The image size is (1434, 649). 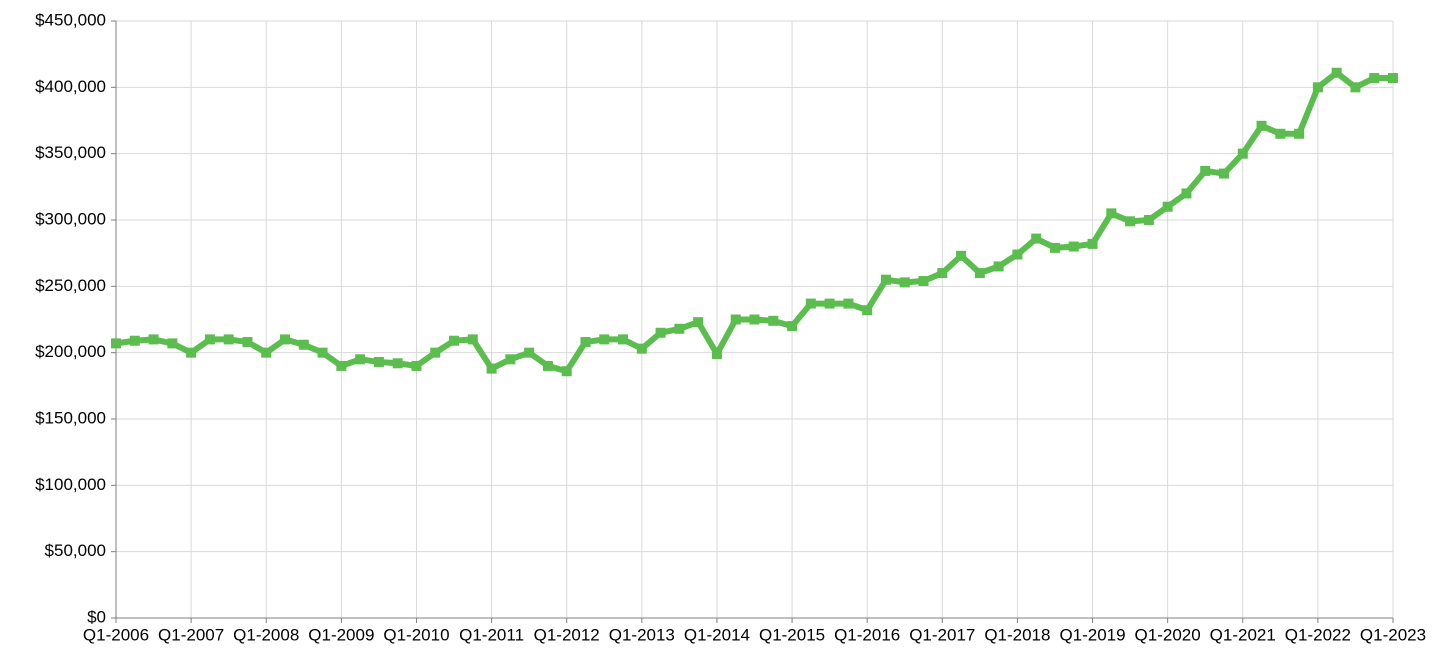 I want to click on y-tick-label: $150,000, so click(x=70, y=417).